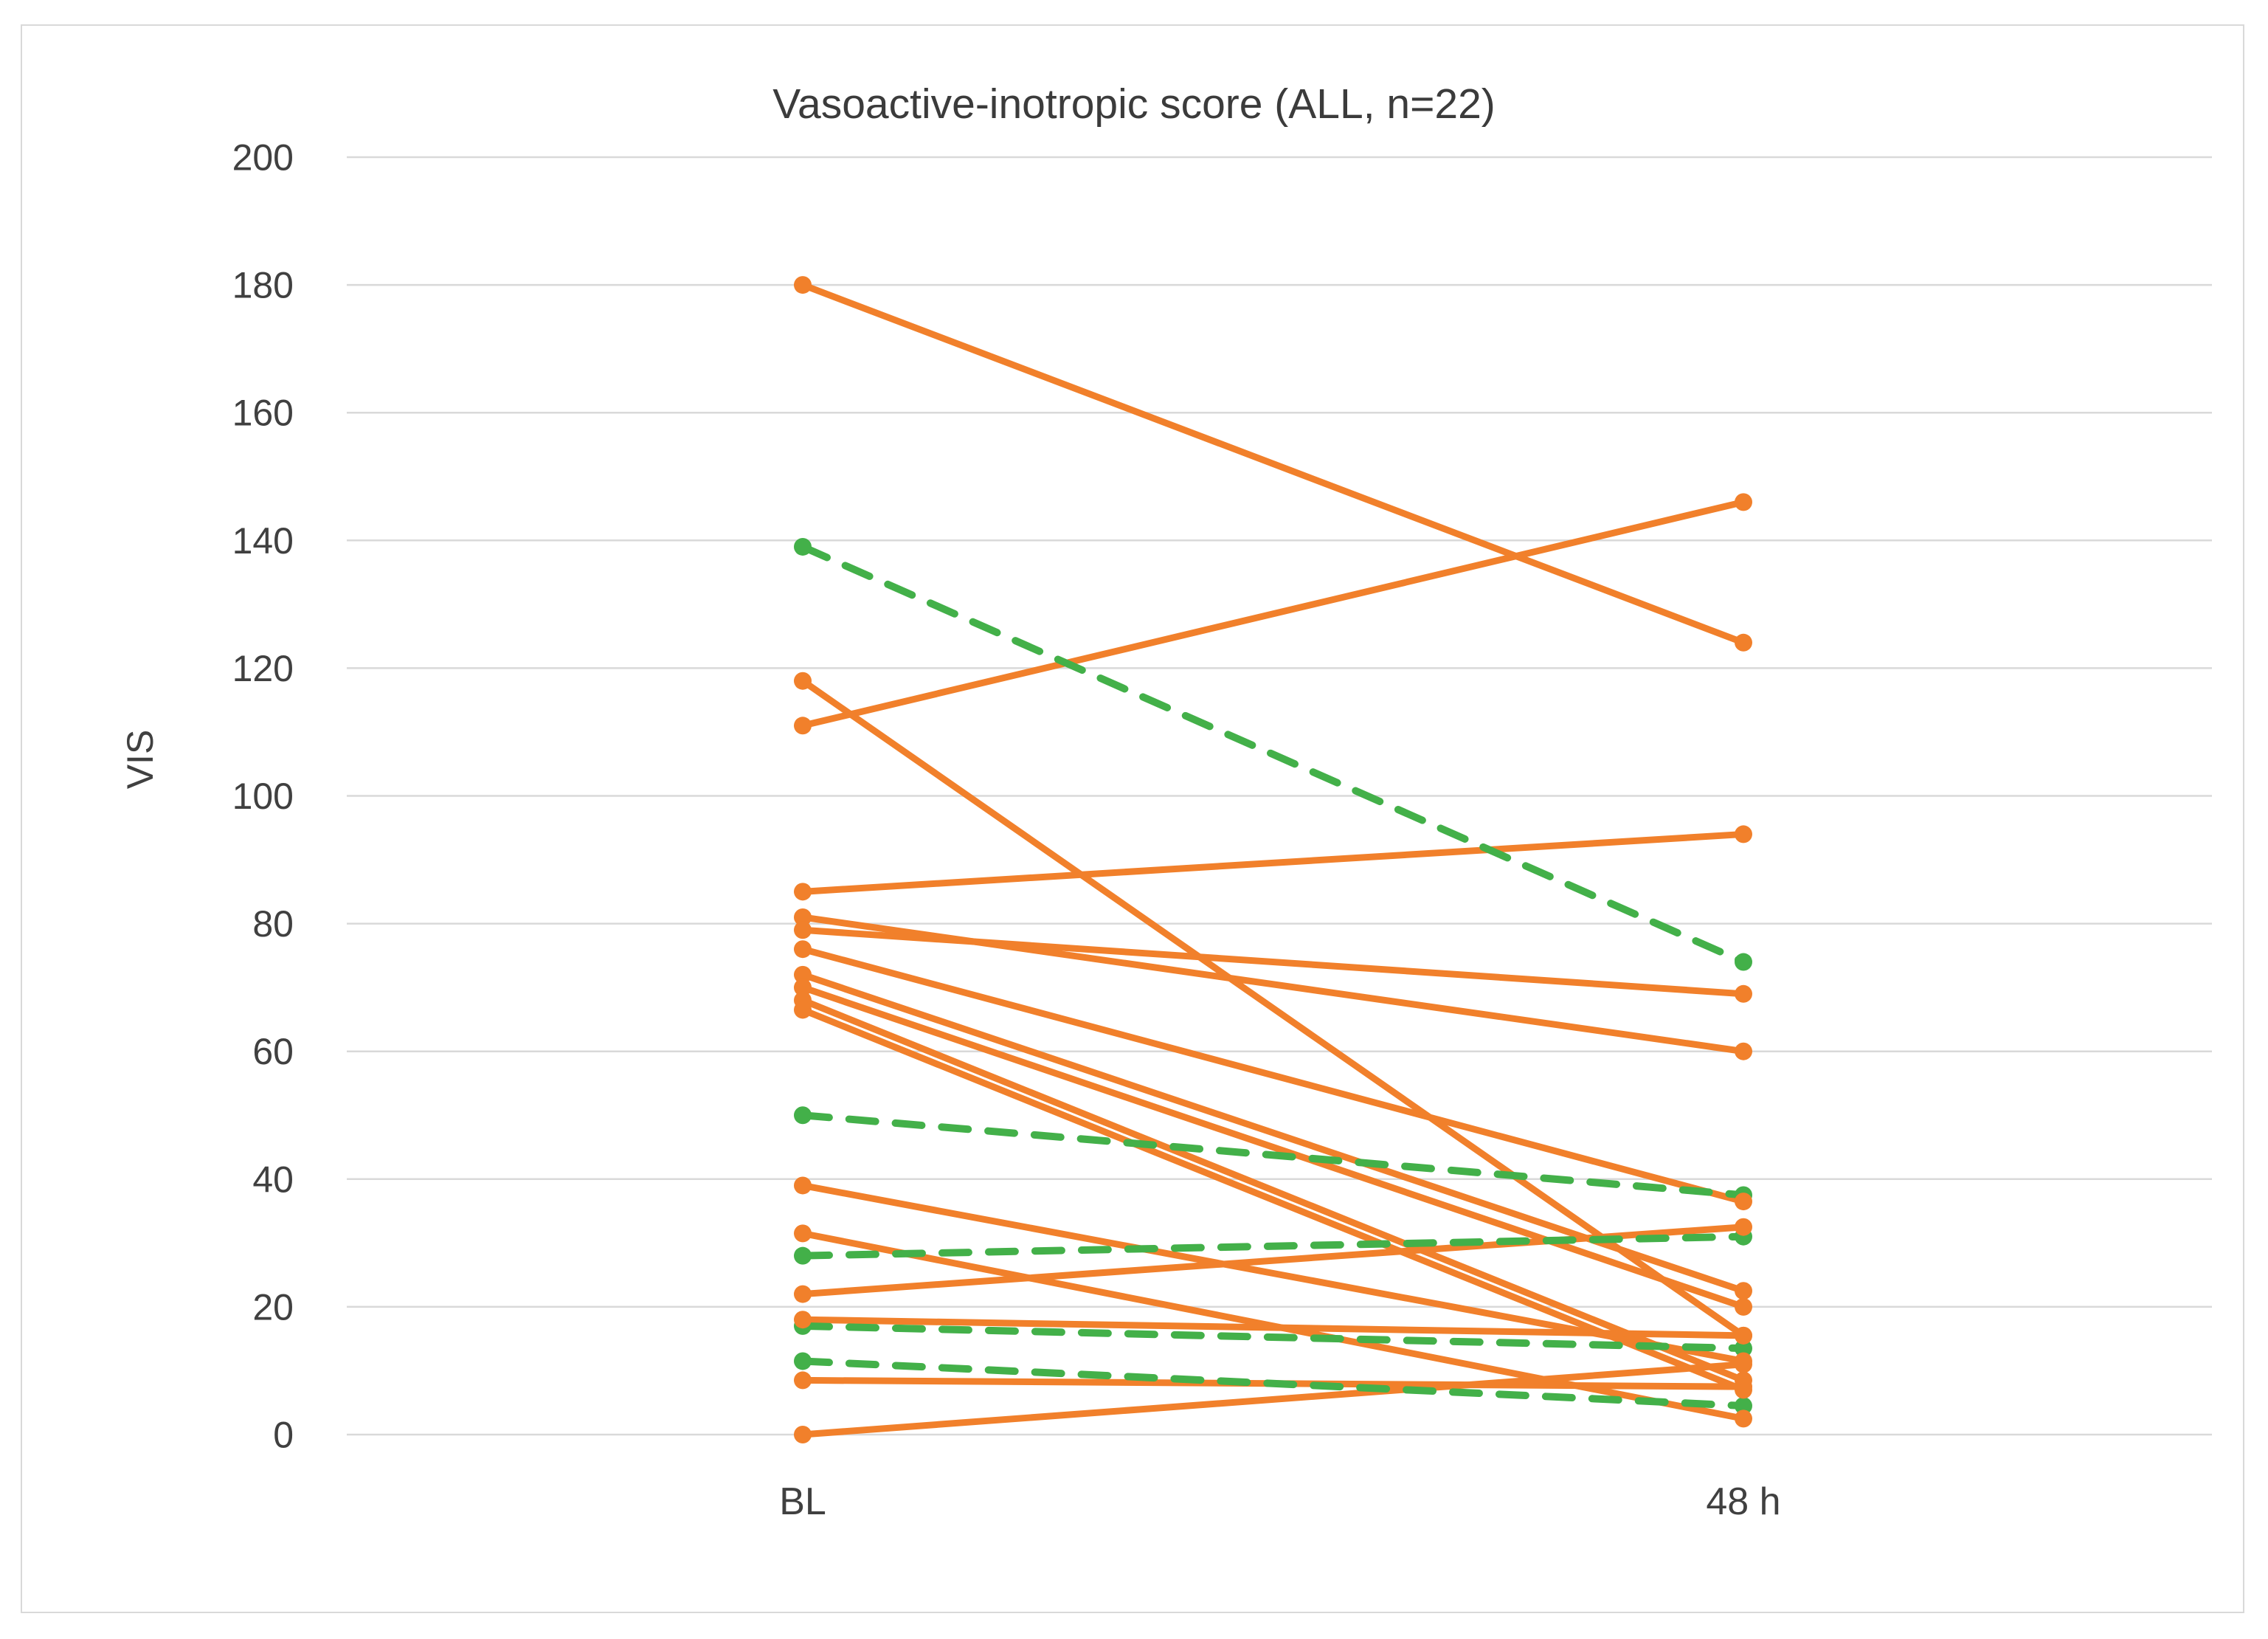 This screenshot has width=2268, height=1639. I want to click on y-tick-label-0: 0, so click(283, 1436).